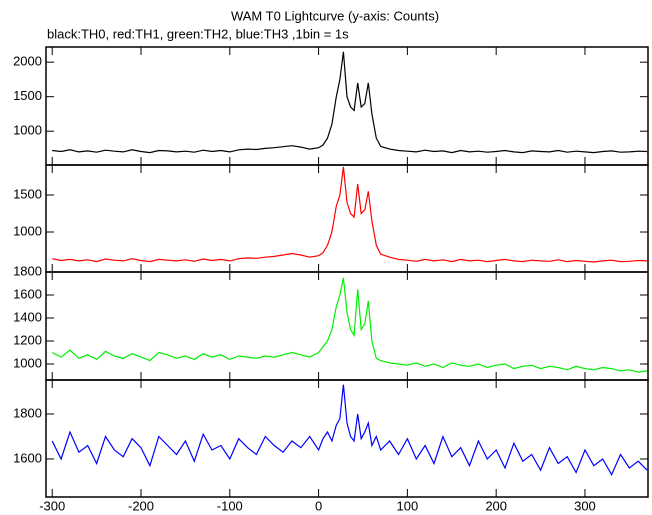 The width and height of the screenshot is (652, 515). Describe the element at coordinates (27, 61) in the screenshot. I see `y-tick-label: 2000` at that location.